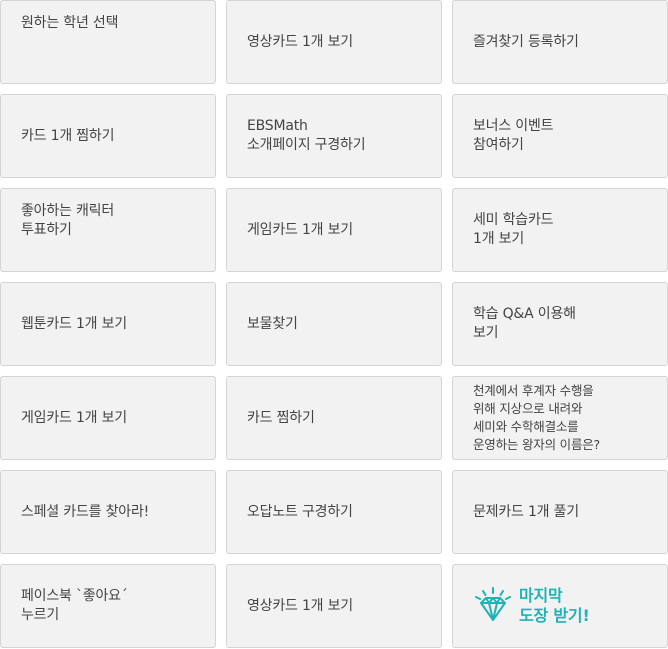  Describe the element at coordinates (85, 511) in the screenshot. I see `mission-label: 스페셜 카드를 찾아라!` at that location.